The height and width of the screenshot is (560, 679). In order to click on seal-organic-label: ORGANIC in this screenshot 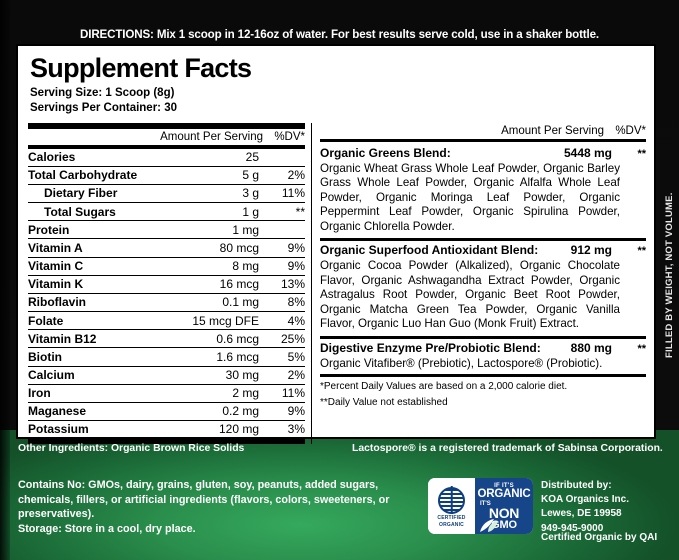, I will do `click(451, 524)`.